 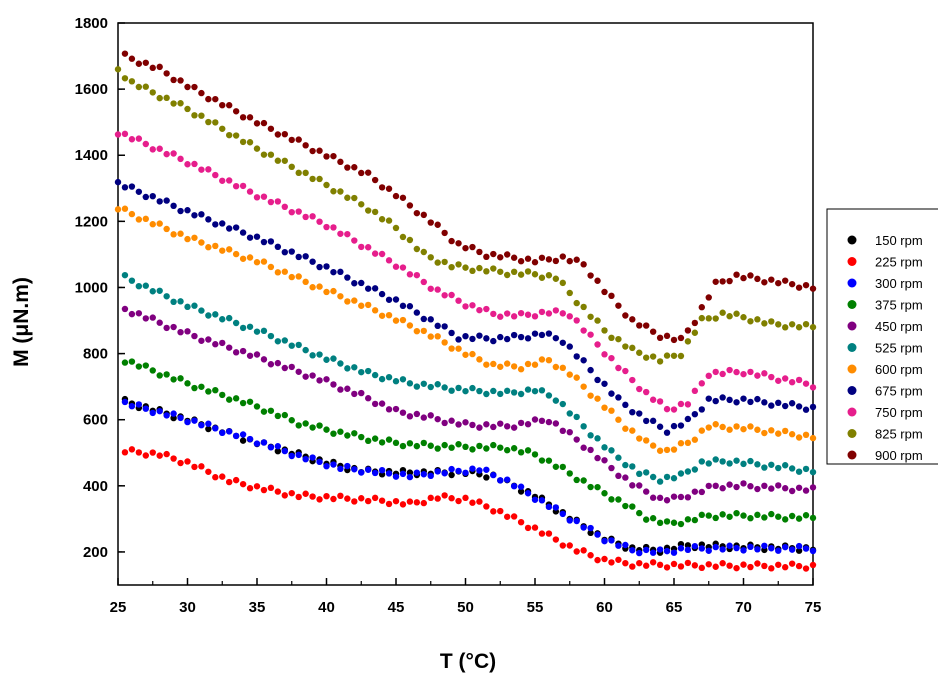 What do you see at coordinates (813, 607) in the screenshot?
I see `x-tick-label: 75` at bounding box center [813, 607].